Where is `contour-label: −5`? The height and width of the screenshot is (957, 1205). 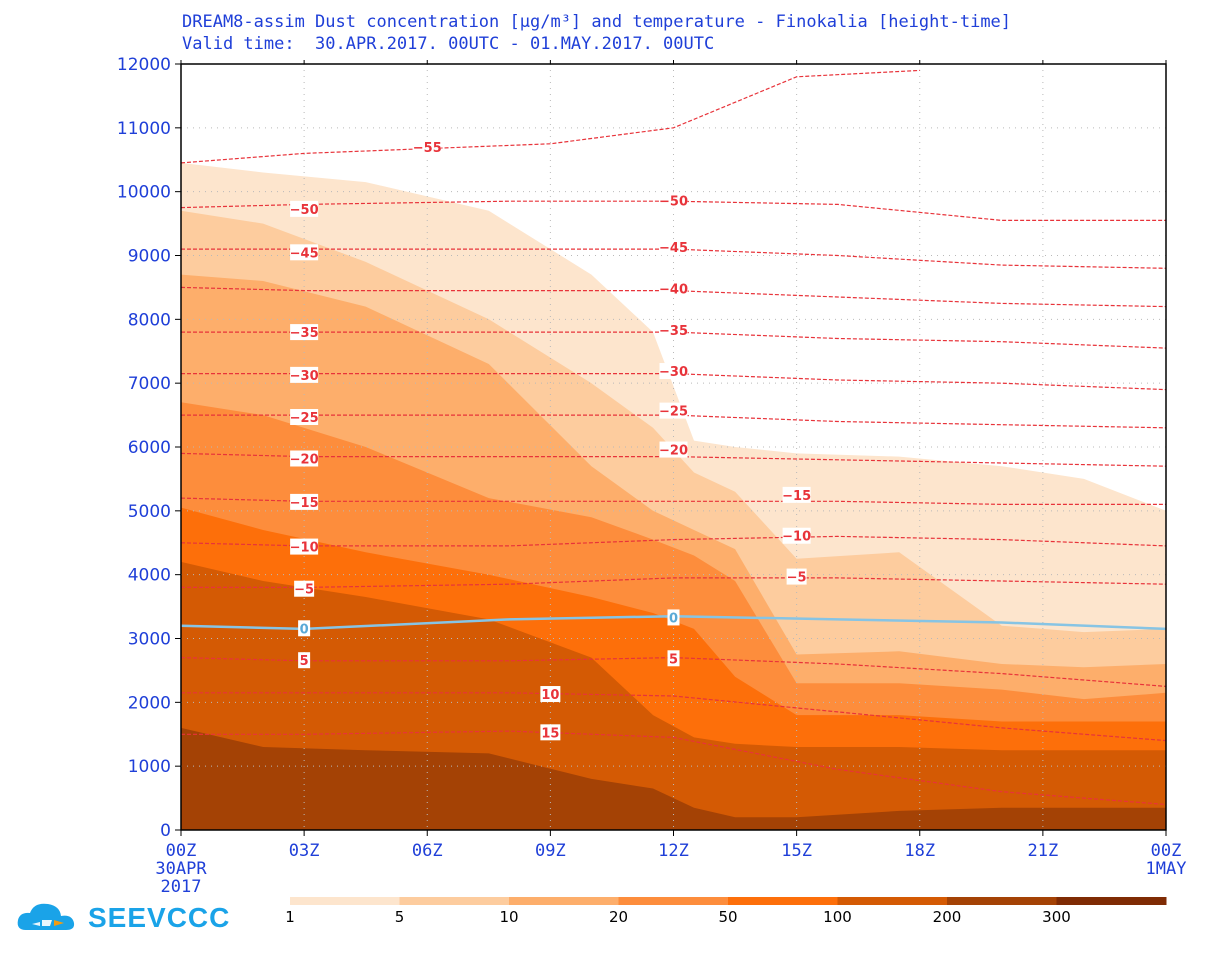 contour-label: −5 is located at coordinates (304, 589).